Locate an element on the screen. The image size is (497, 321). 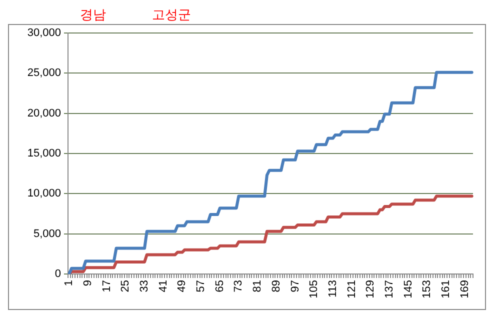
x-tick-label: 161 is located at coordinates (446, 289).